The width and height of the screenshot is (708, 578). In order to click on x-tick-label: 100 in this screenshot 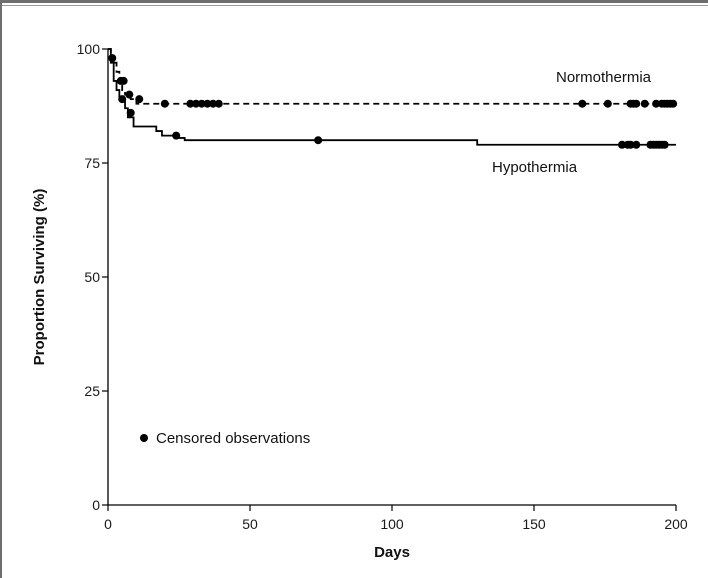, I will do `click(392, 524)`.